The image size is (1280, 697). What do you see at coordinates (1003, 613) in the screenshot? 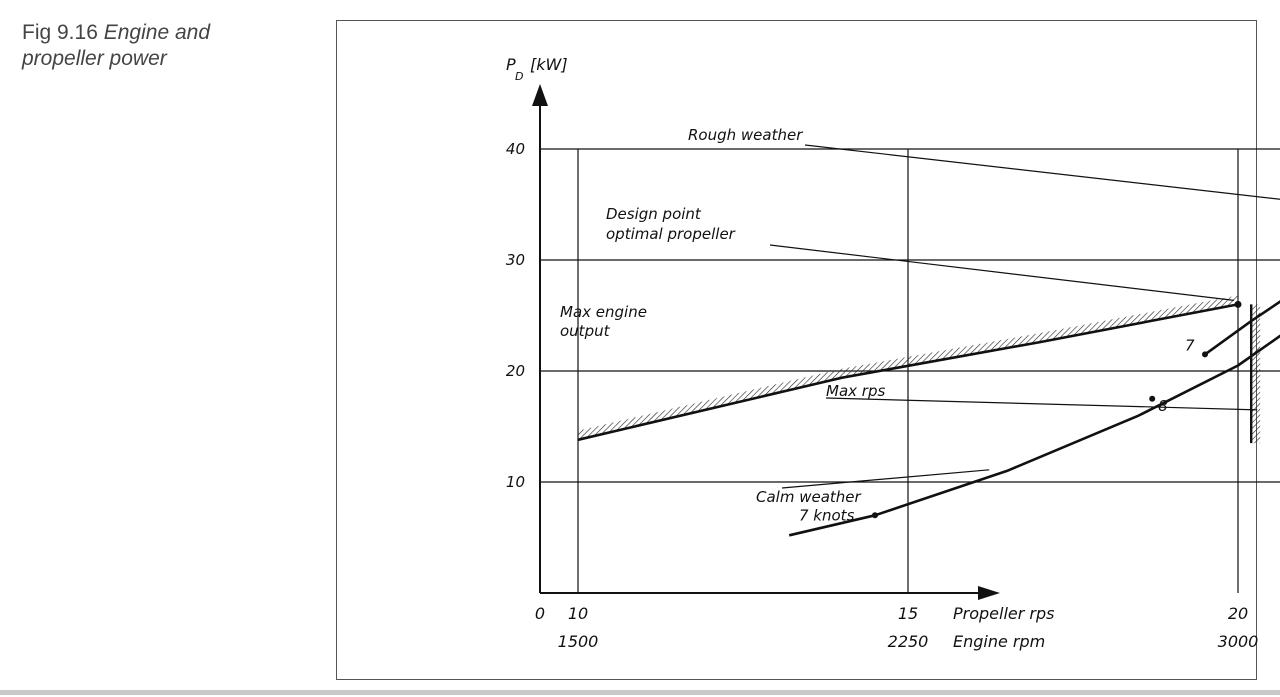
I see `x-axis-label: Propeller rps` at bounding box center [1003, 613].